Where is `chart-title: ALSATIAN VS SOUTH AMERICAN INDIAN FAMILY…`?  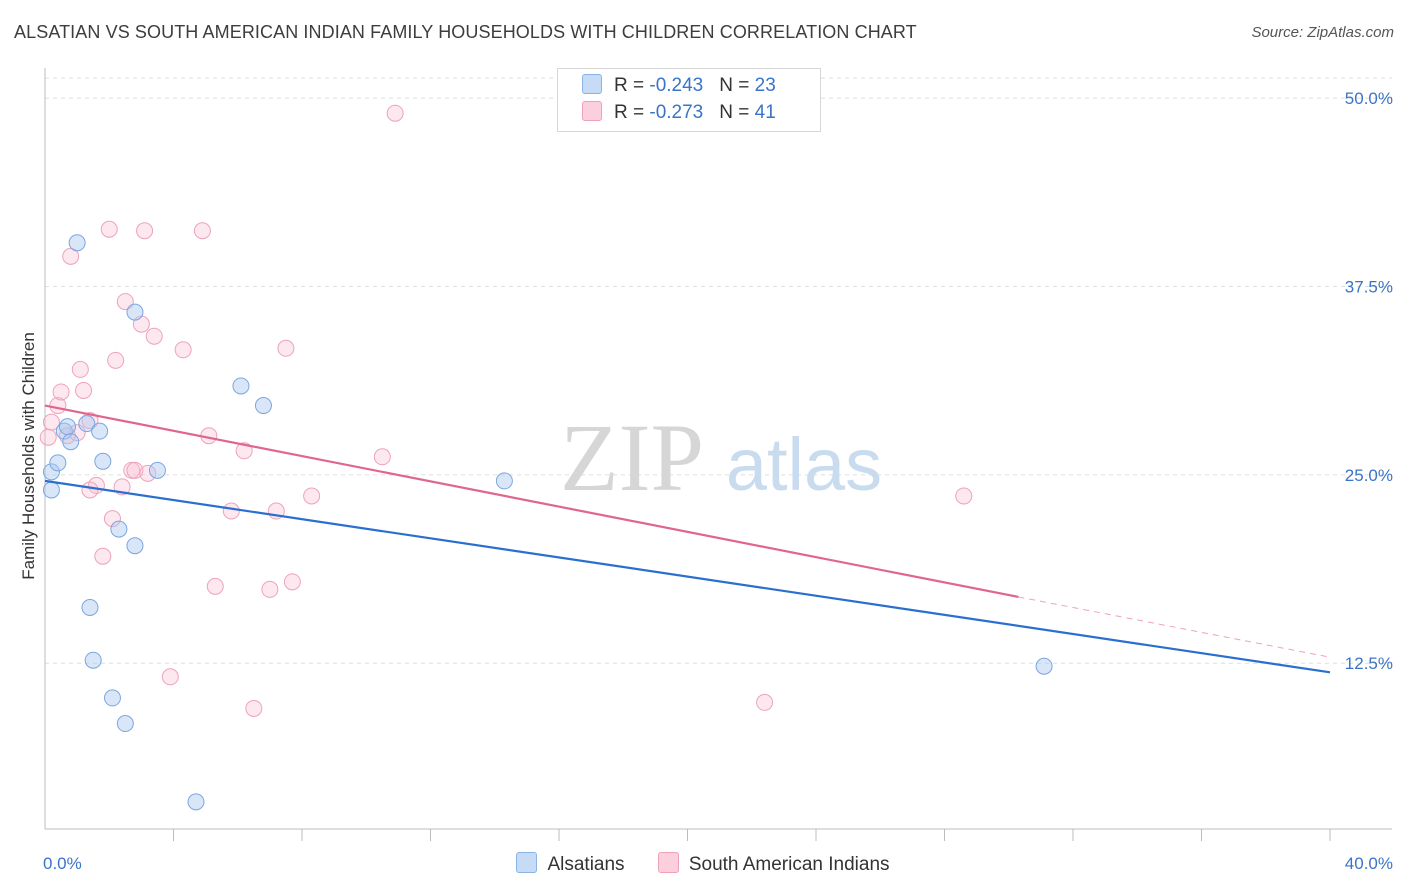
chart-title: ALSATIAN VS SOUTH AMERICAN INDIAN FAMILY… is located at coordinates (465, 32).